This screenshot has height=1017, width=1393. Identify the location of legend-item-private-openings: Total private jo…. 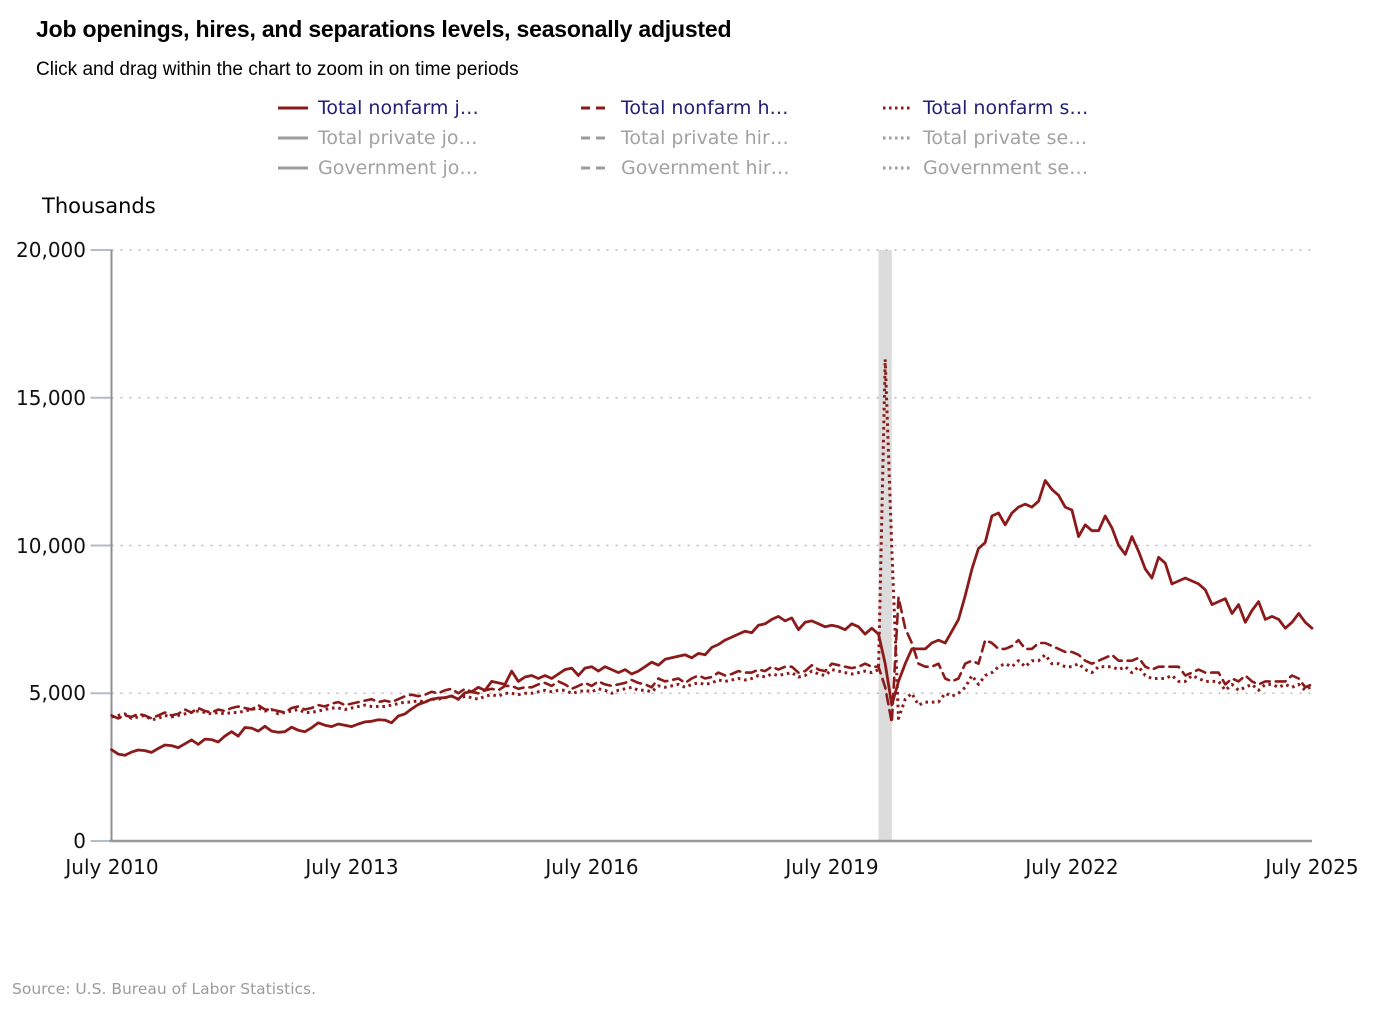
(428, 138).